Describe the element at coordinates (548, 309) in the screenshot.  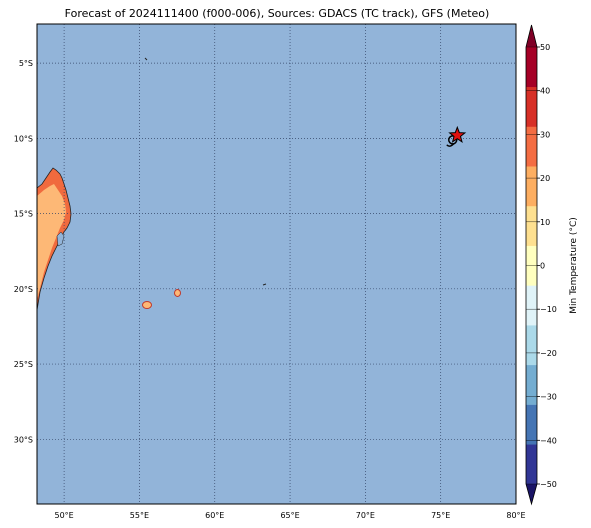
I see `colorbar-tick-label: −10` at that location.